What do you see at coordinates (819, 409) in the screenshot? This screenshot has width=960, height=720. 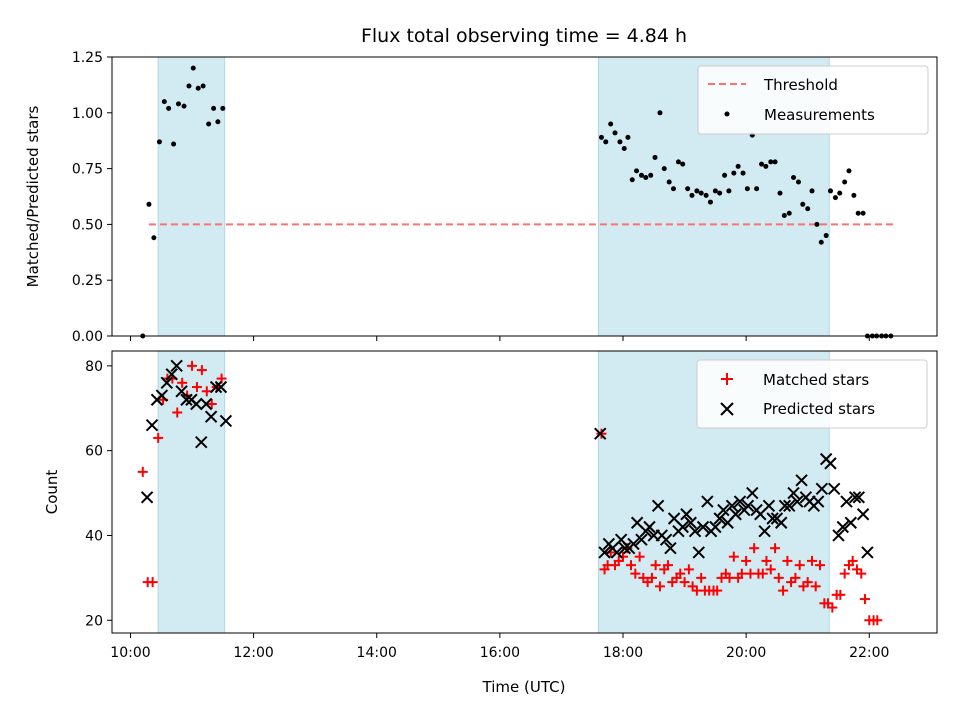 I see `legend-predicted-label: Predicted stars` at bounding box center [819, 409].